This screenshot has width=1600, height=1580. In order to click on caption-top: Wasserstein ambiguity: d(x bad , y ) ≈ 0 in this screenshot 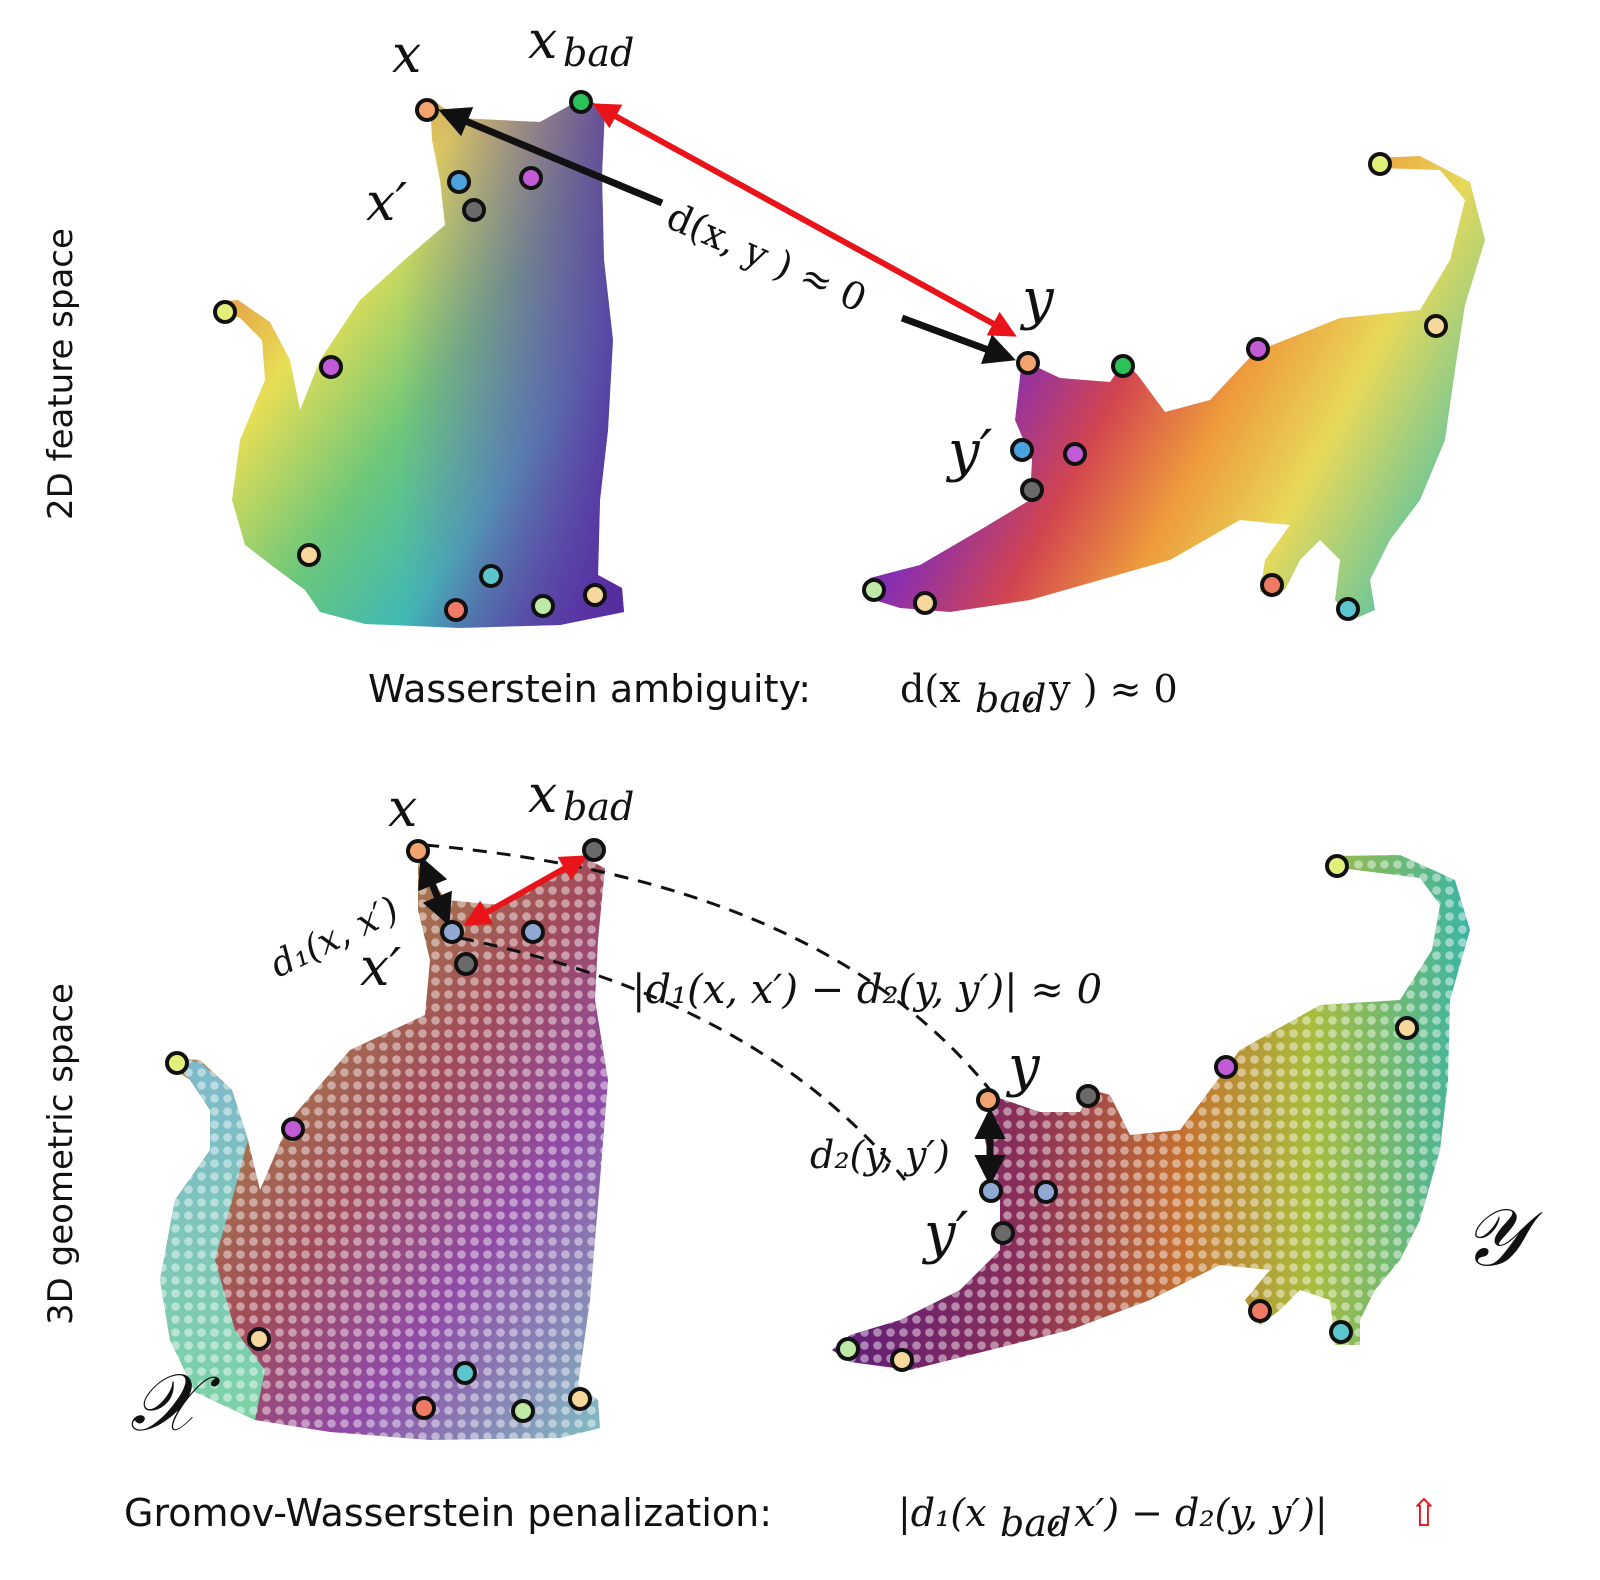, I will do `click(773, 694)`.